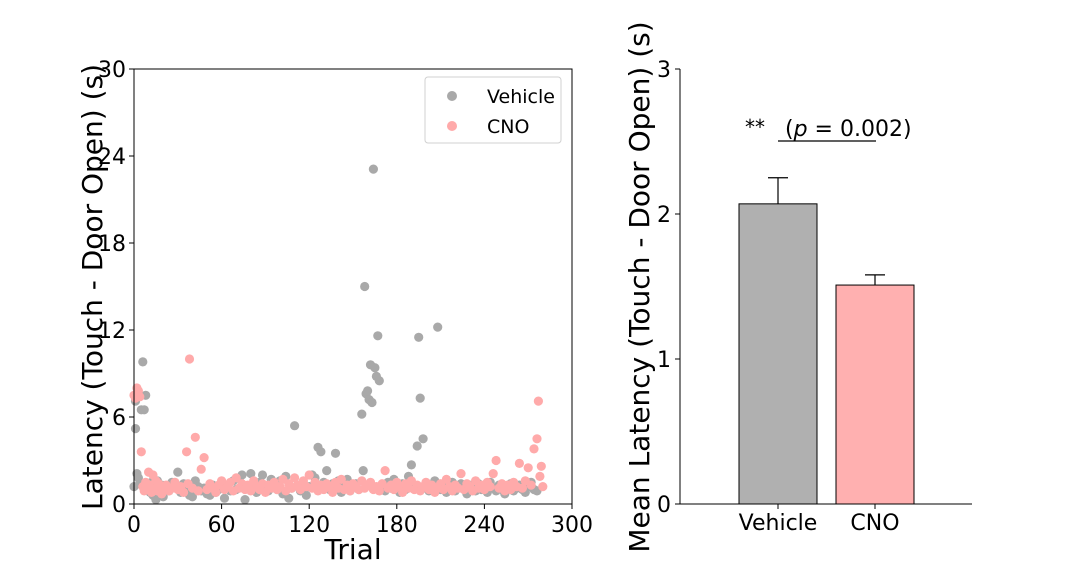 The image size is (1080, 576). Describe the element at coordinates (875, 394) in the screenshot. I see `cno-bar` at that location.